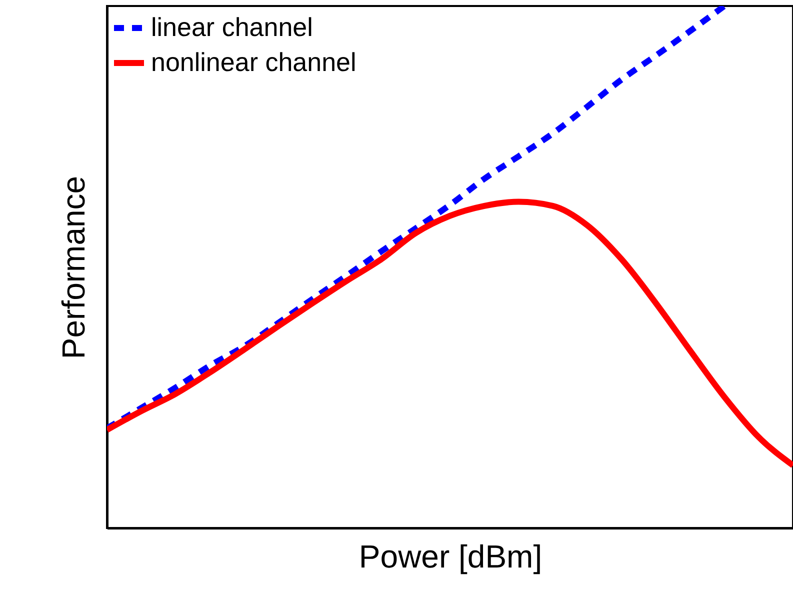 This screenshot has height=601, width=793. I want to click on y-axis-title: Performance, so click(74, 268).